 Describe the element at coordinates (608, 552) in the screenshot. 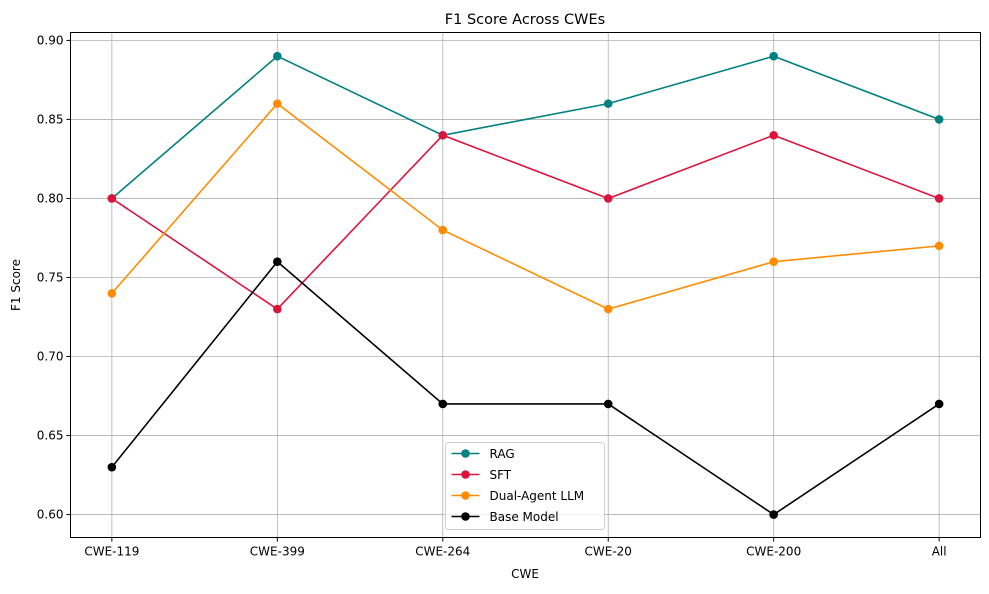

I see `x-tick-label: CWE-20` at that location.